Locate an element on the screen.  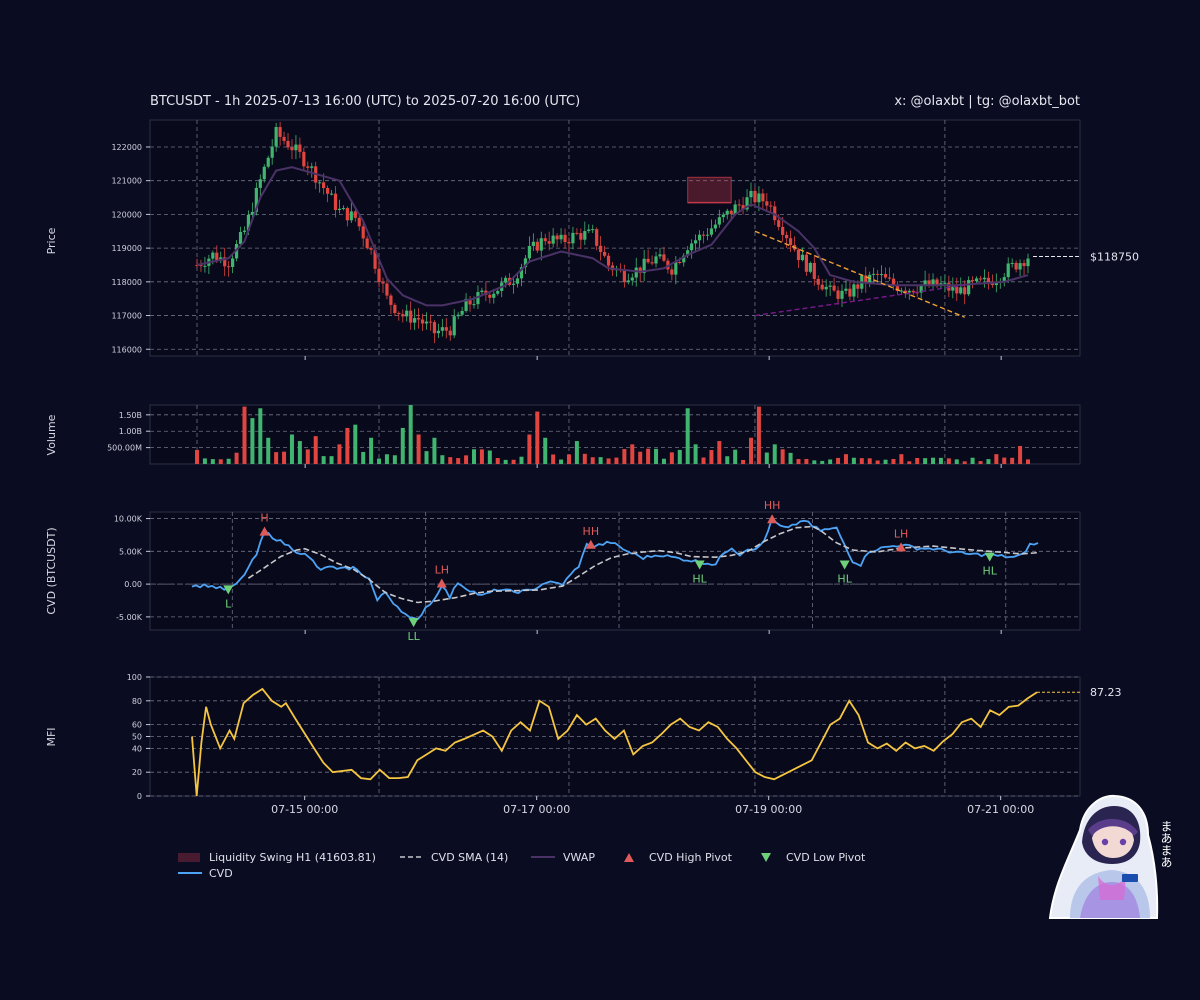
anime-girl-avatar-icon: まあまあ is located at coordinates (1110, 856).